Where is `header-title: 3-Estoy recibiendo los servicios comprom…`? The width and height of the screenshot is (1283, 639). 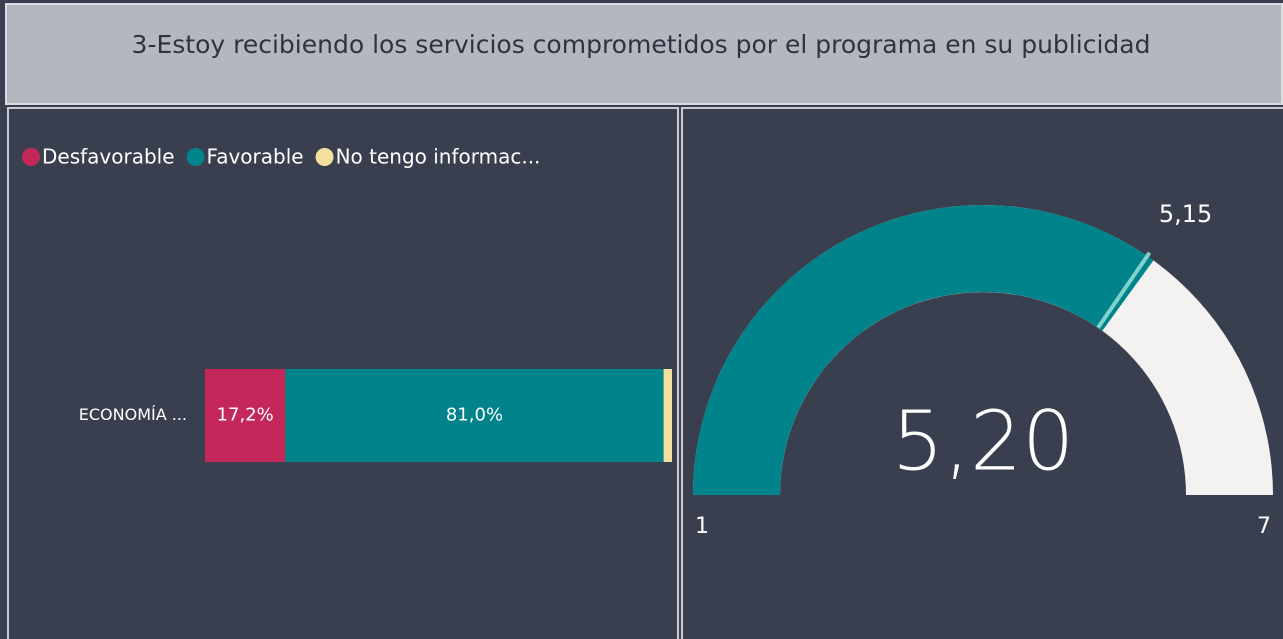
header-title: 3-Estoy recibiendo los servicios comprom… is located at coordinates (641, 44).